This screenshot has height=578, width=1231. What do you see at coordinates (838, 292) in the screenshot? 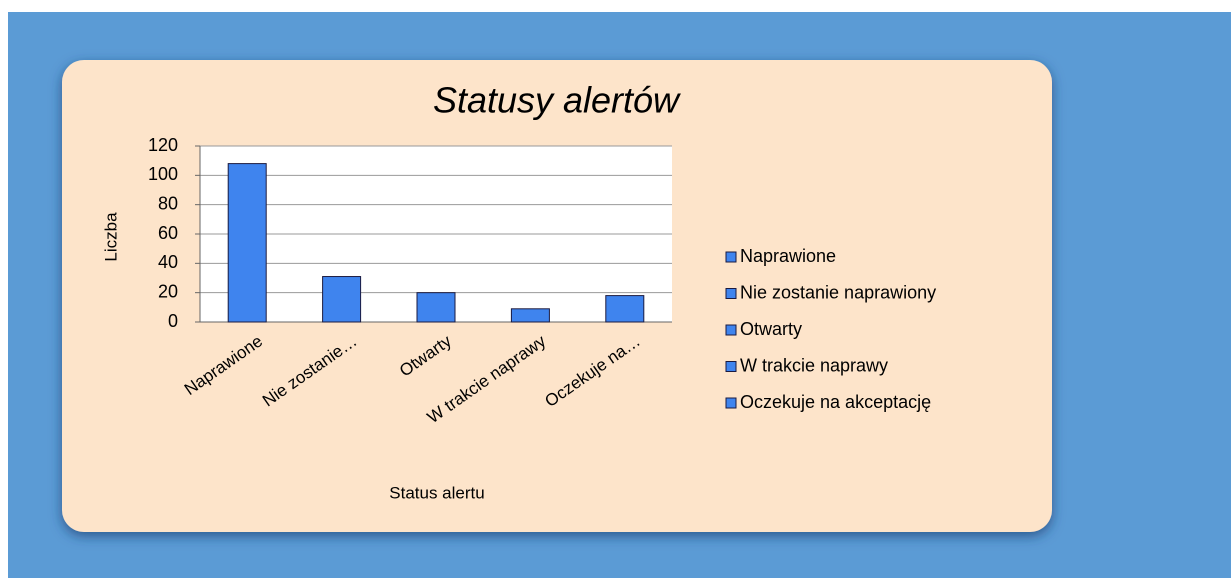
I see `legend-label: Nie zostanie naprawiony` at bounding box center [838, 292].